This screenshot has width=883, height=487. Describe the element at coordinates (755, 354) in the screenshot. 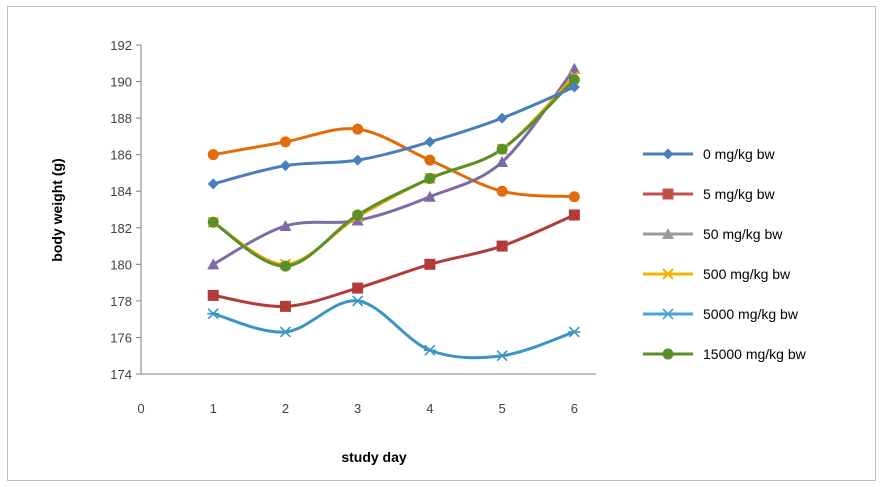

I see `legend-label: 15000 mg/kg bw` at that location.